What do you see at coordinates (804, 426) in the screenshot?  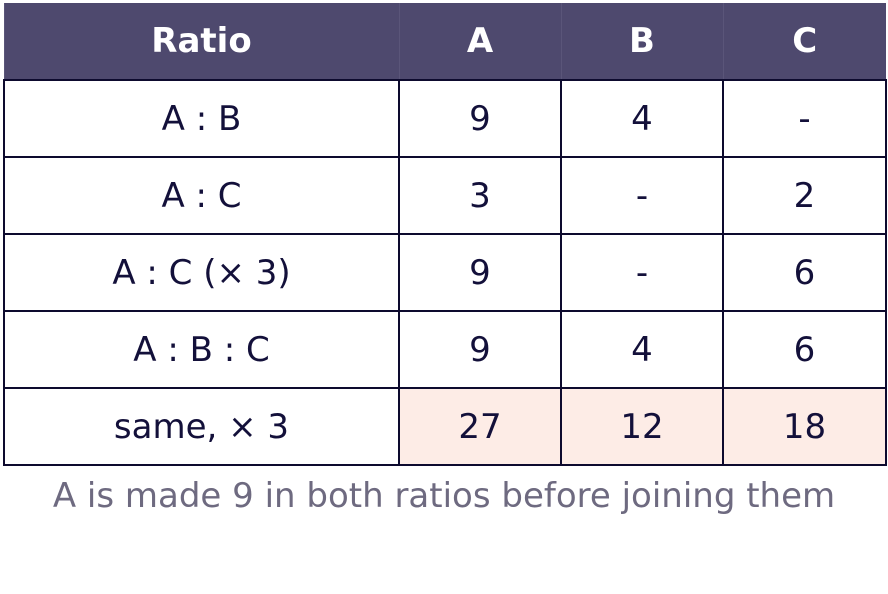 I see `cell: 18` at bounding box center [804, 426].